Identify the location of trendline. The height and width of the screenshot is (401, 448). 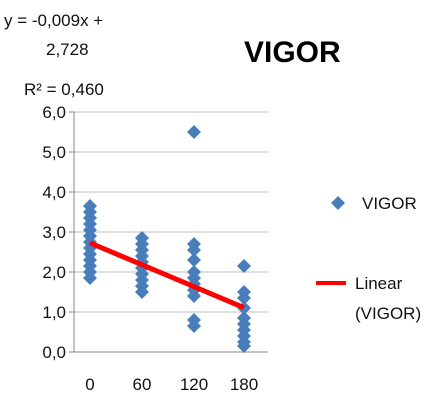
(167, 275).